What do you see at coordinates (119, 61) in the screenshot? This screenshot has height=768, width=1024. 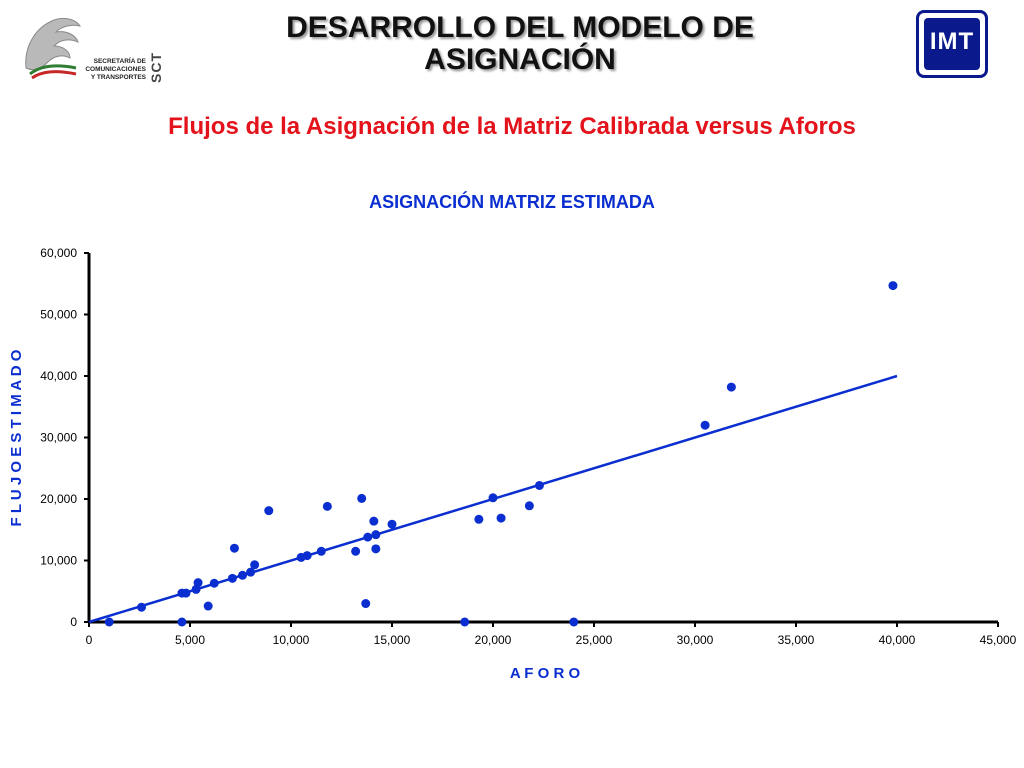 I see `org-name-line-1: SECRETARÍA DE` at bounding box center [119, 61].